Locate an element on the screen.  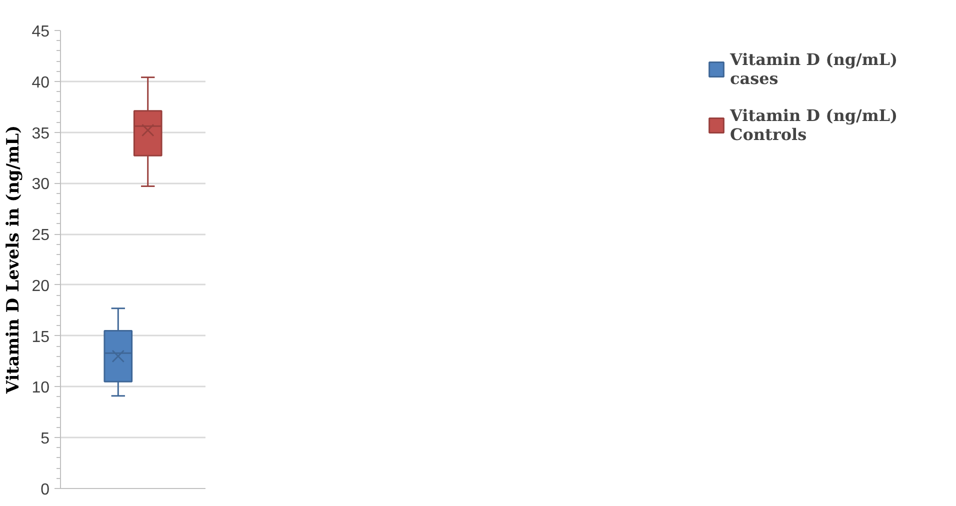
legend-label: Vitamin D (ng/mL) Controls is located at coordinates (814, 125).